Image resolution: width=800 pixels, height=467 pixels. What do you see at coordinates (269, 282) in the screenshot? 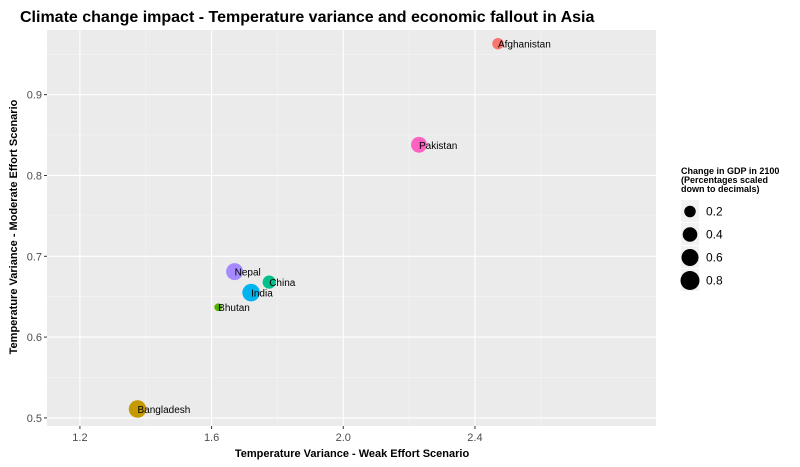
I see `point-china` at bounding box center [269, 282].